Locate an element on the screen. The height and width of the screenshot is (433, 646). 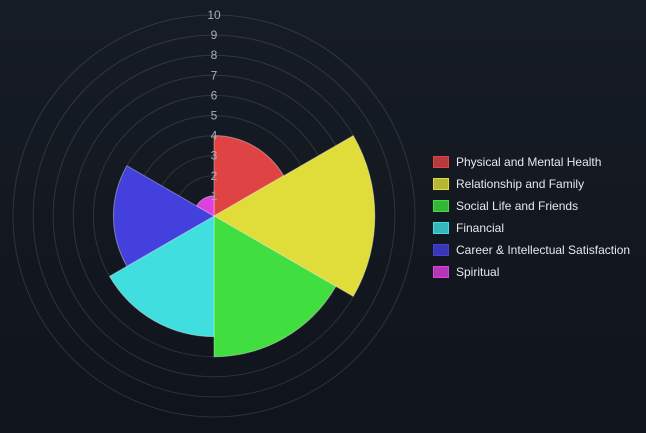
slice-career-intellectual is located at coordinates (164, 216).